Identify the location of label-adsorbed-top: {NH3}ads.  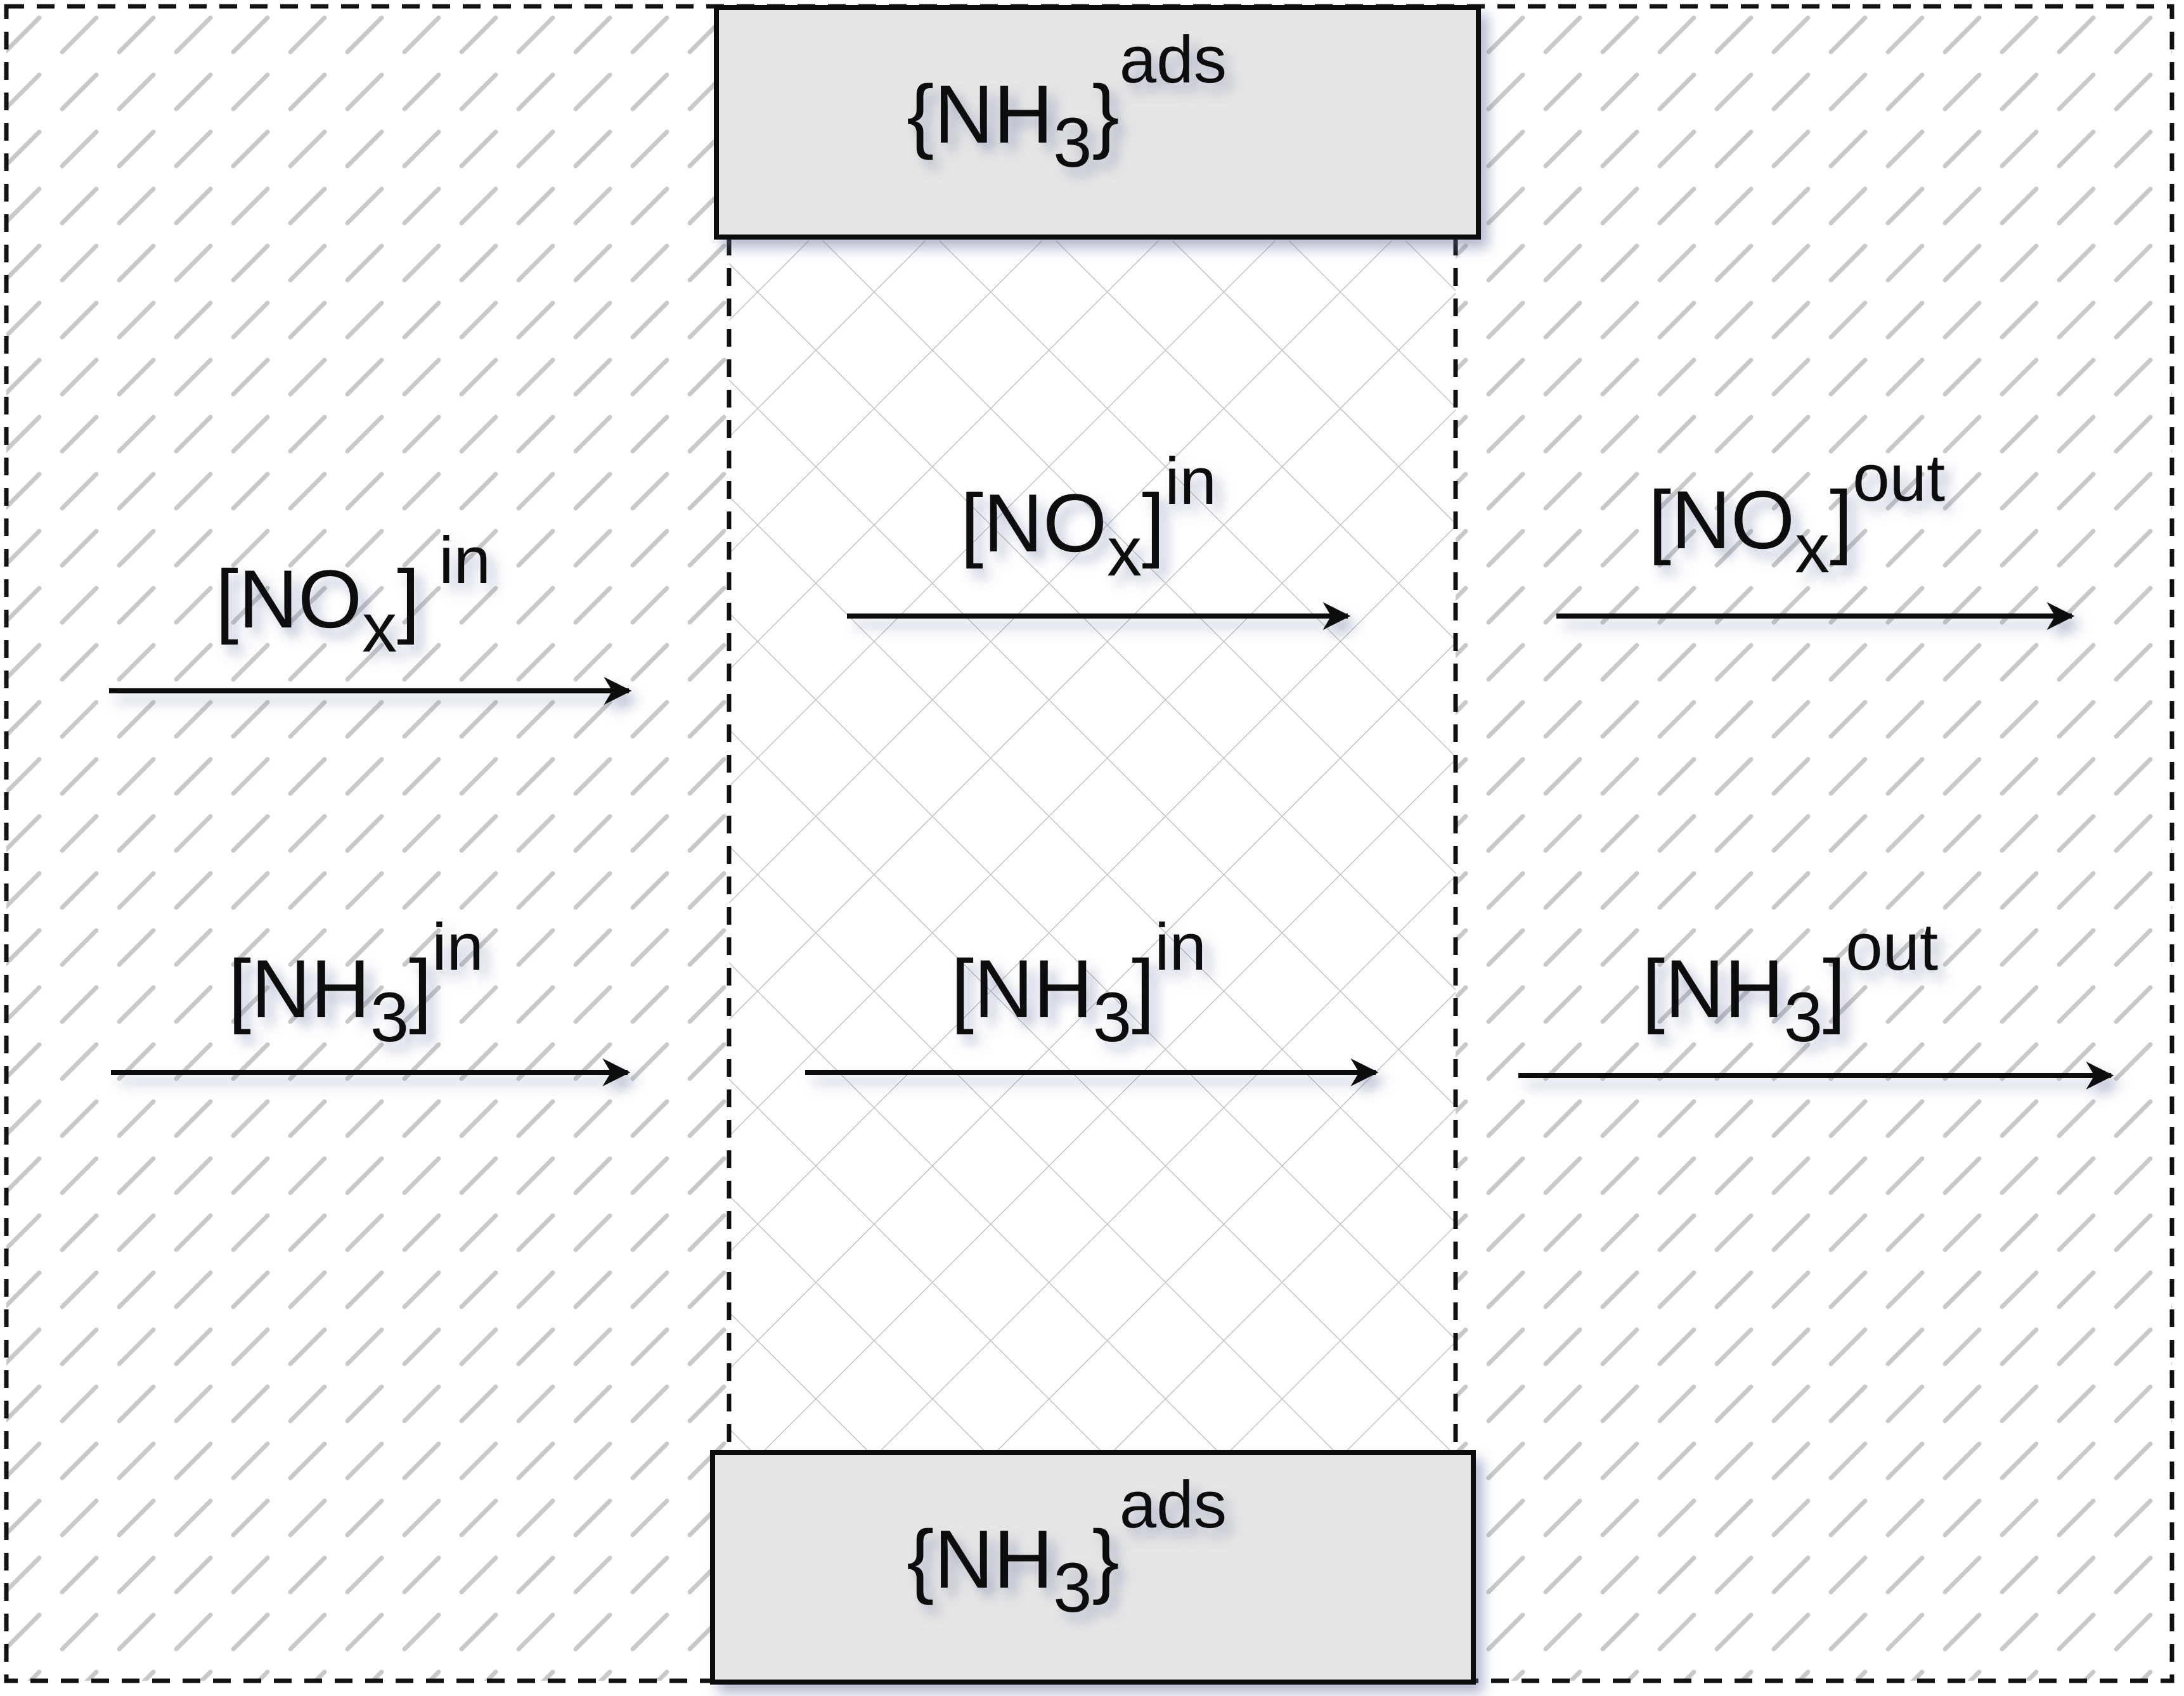
(1067, 102).